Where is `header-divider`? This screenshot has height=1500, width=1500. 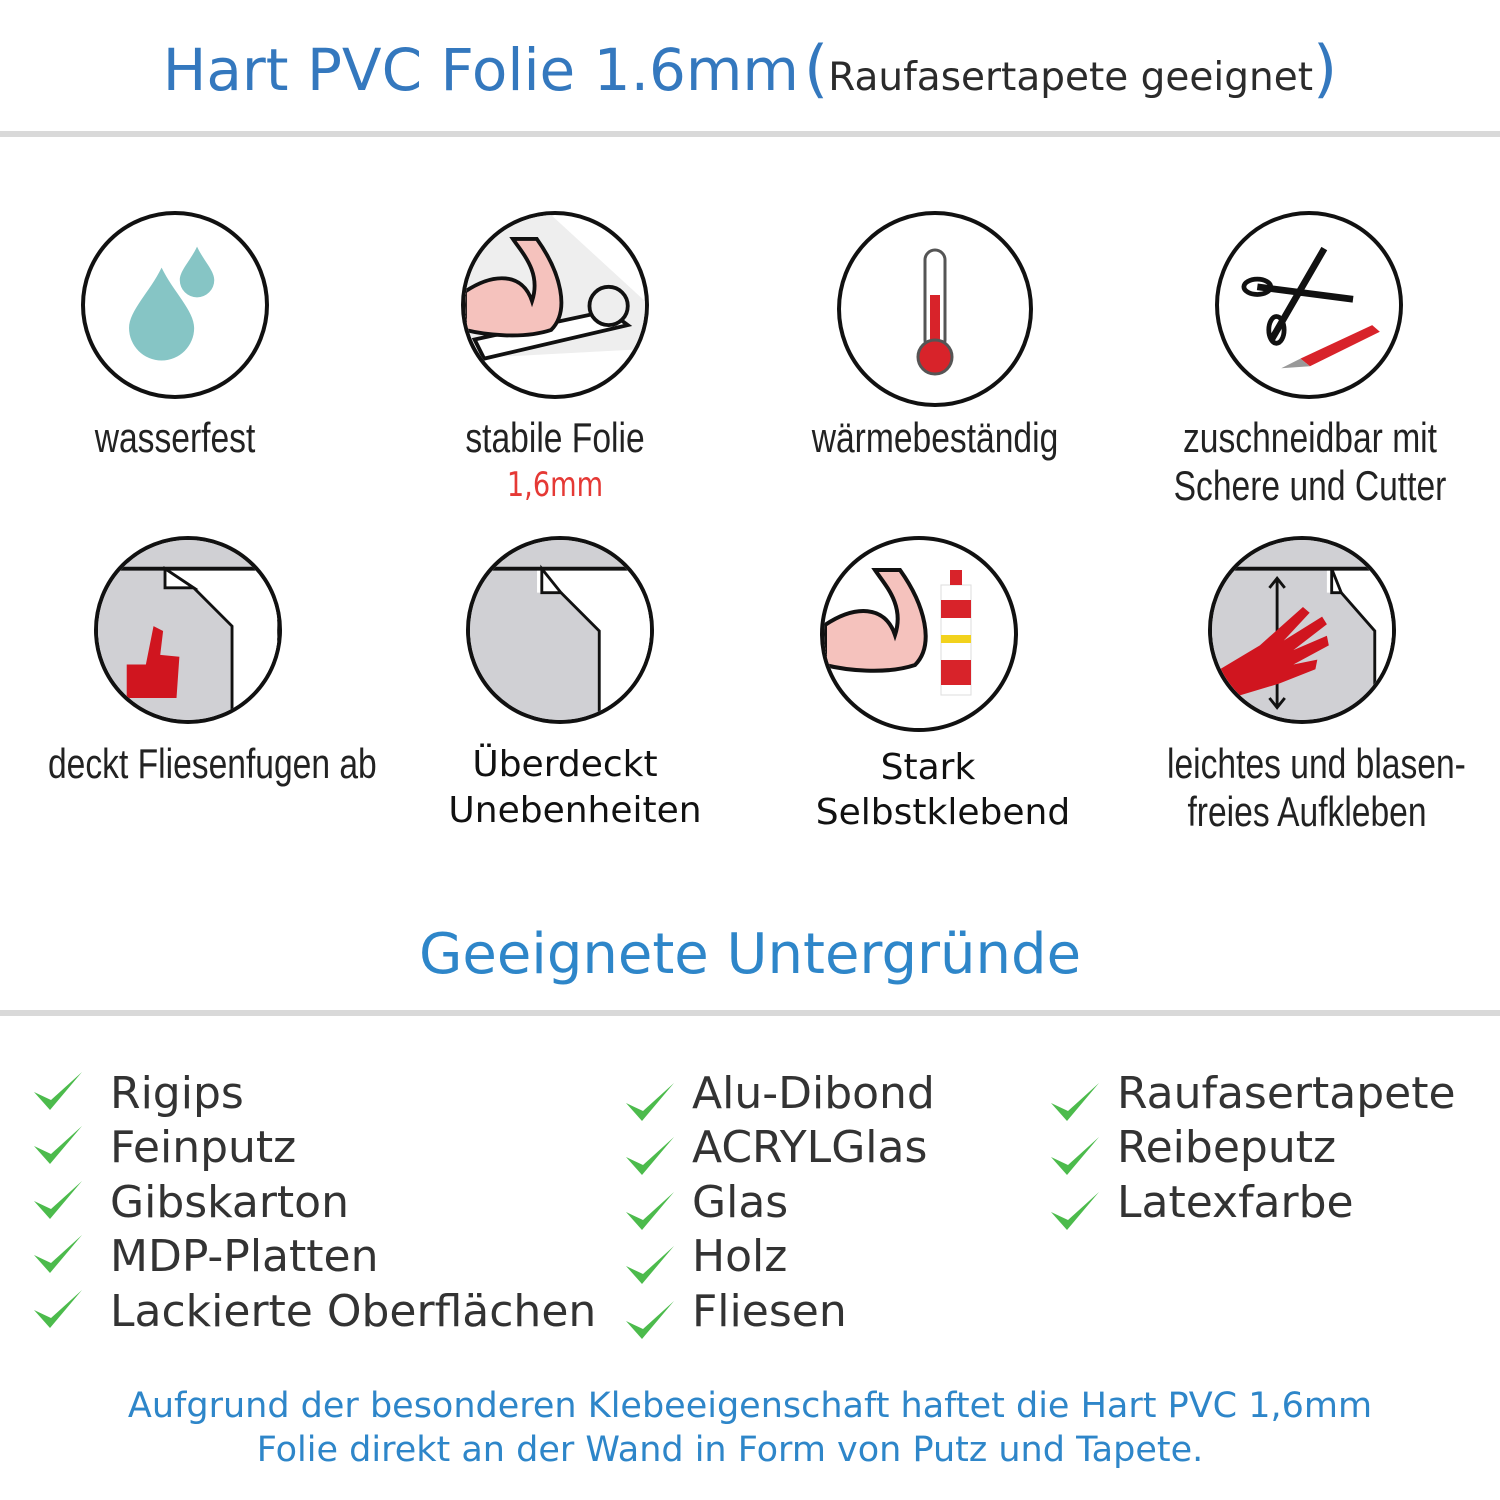 header-divider is located at coordinates (750, 134).